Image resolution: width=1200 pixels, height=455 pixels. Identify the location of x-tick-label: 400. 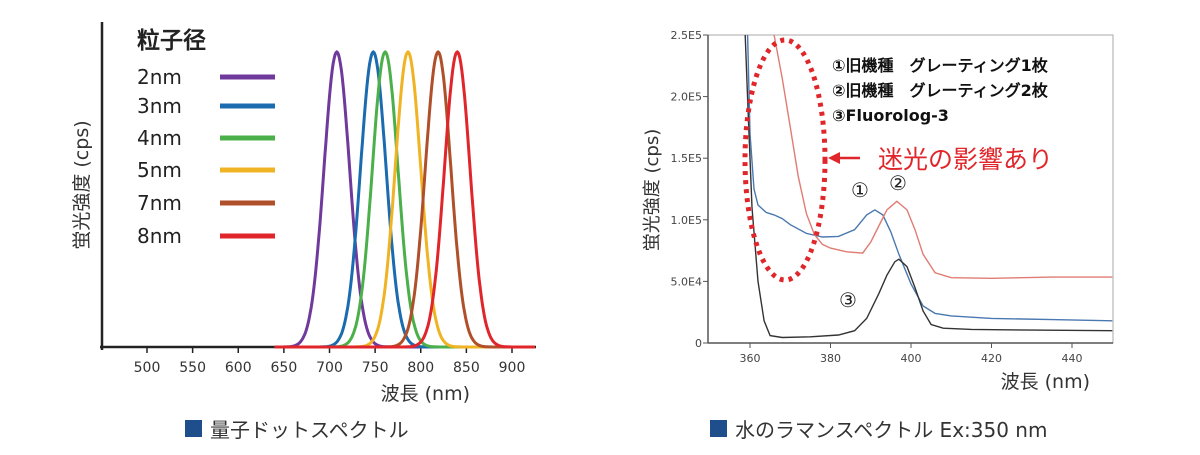
(911, 358).